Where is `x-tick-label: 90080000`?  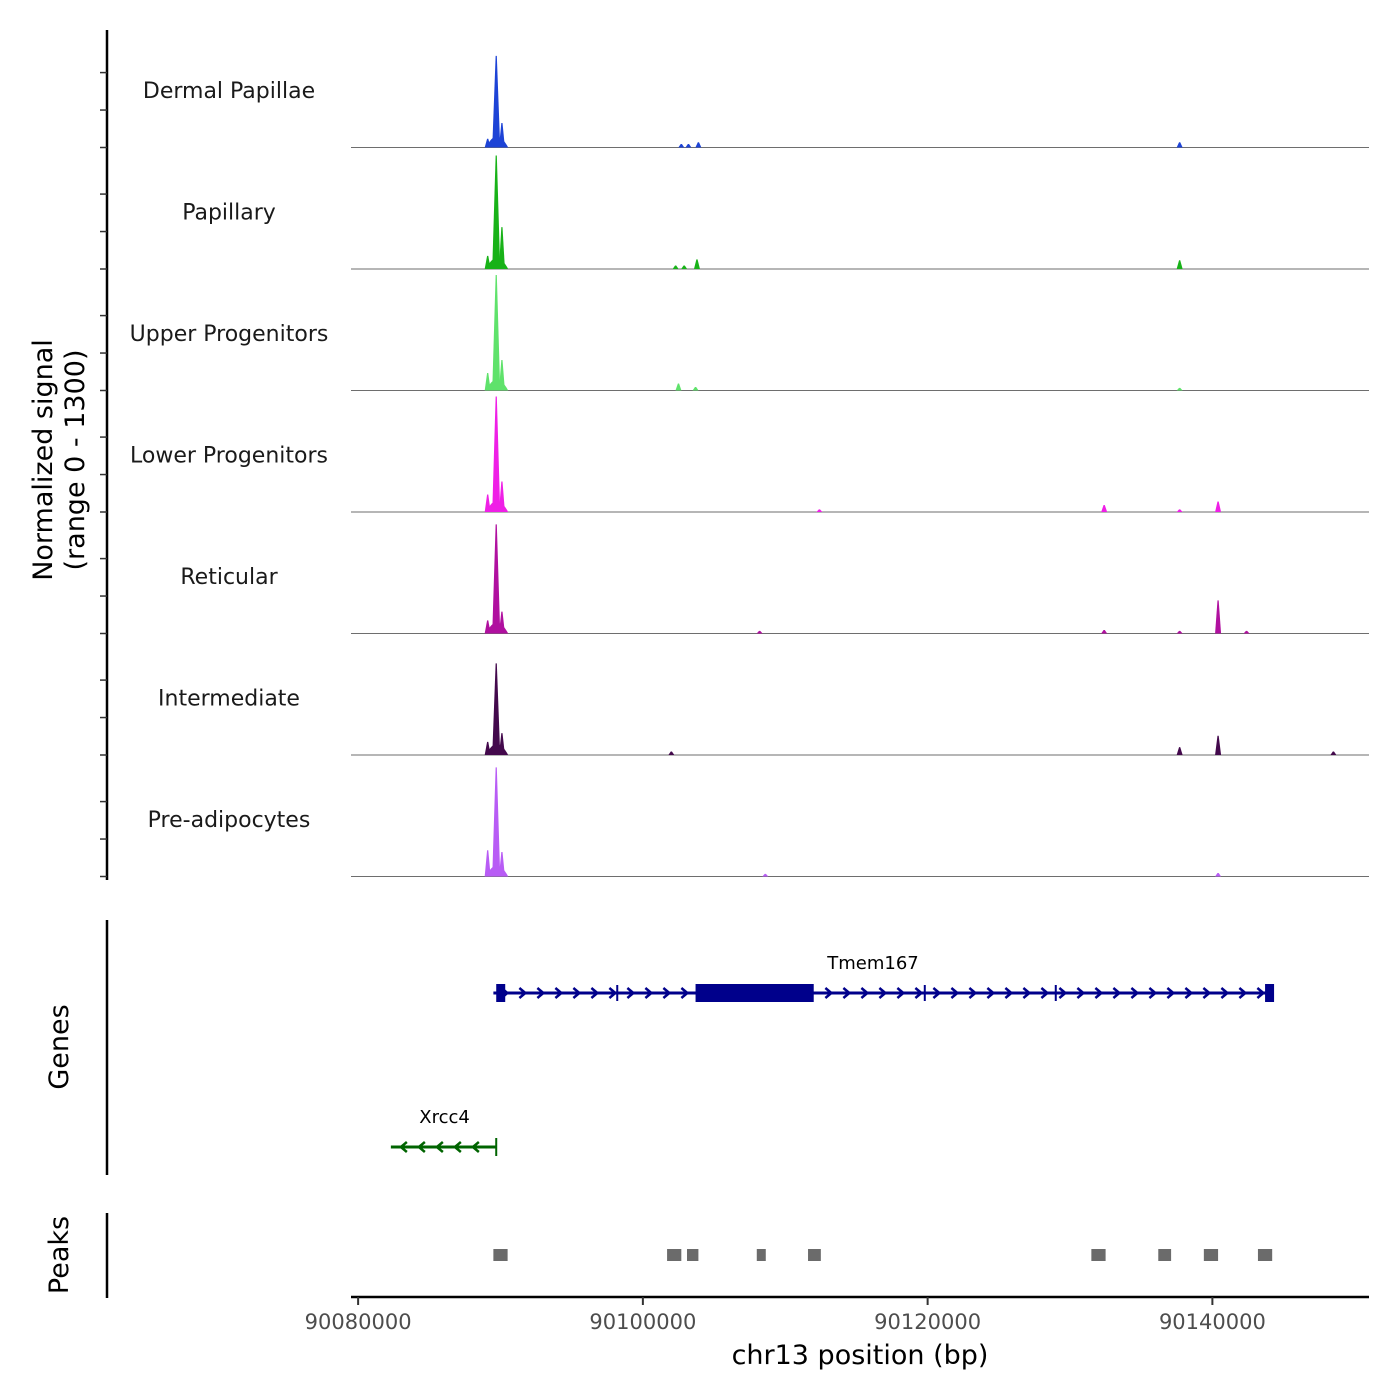 x-tick-label: 90080000 is located at coordinates (358, 1322).